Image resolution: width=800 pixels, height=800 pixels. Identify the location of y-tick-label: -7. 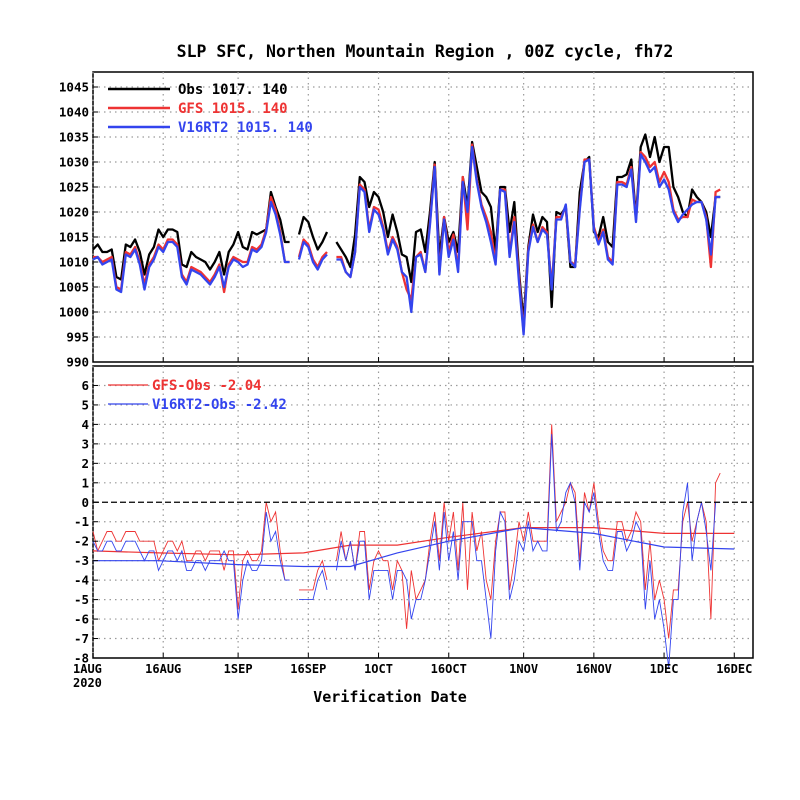
(81, 638).